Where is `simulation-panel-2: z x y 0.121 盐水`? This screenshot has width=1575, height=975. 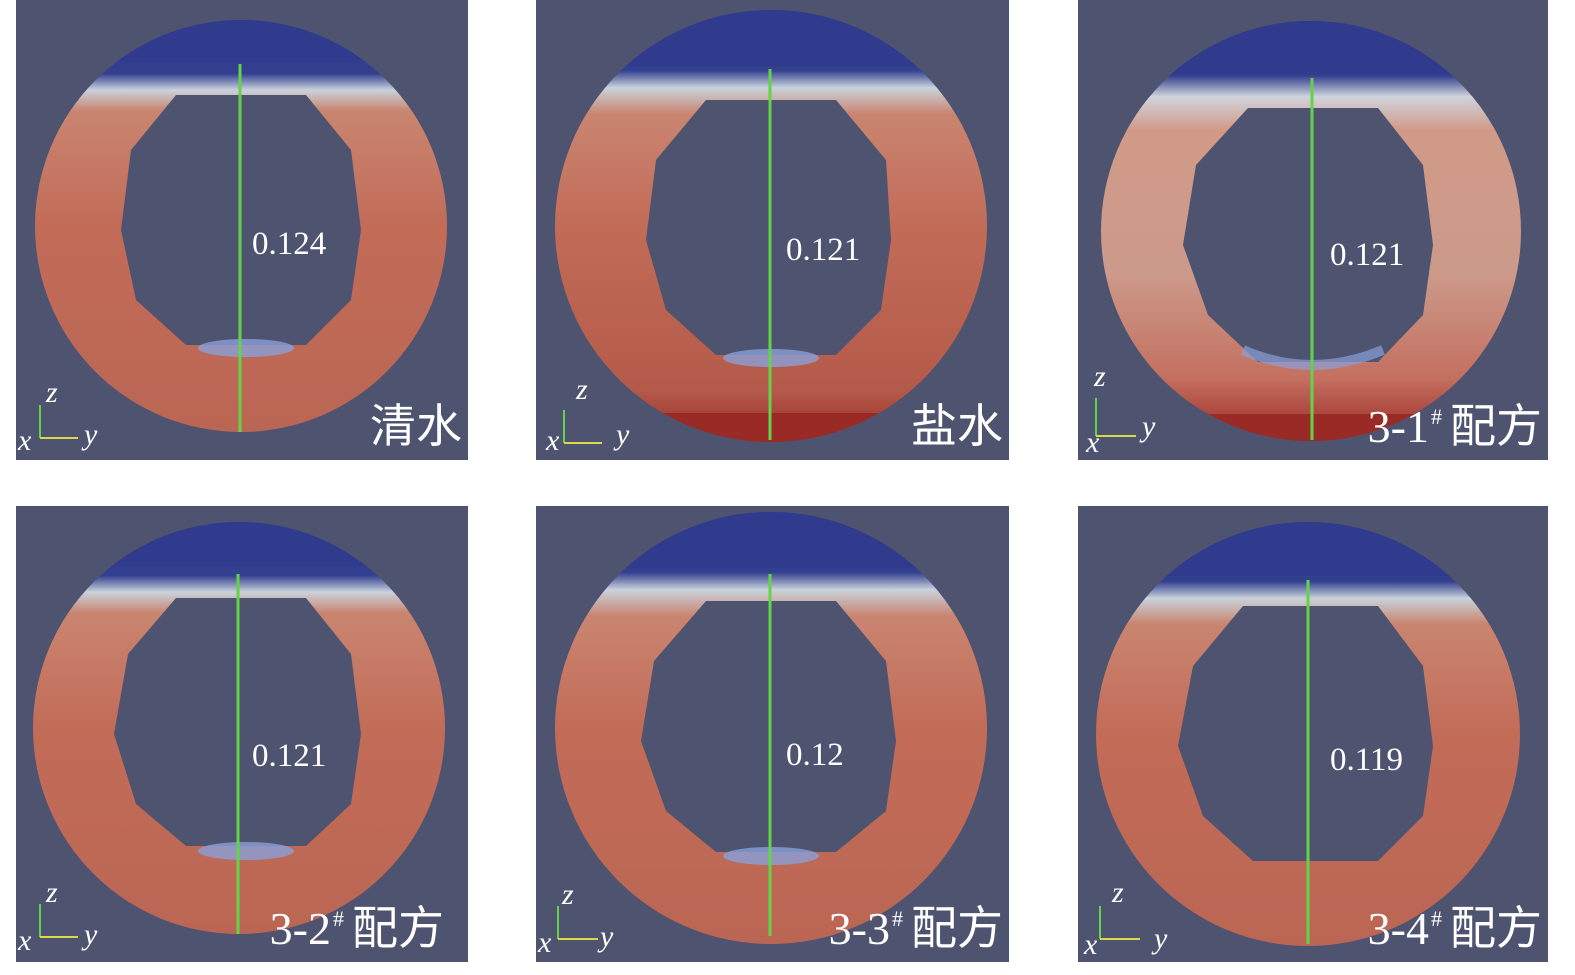 simulation-panel-2: z x y 0.121 盐水 is located at coordinates (772, 230).